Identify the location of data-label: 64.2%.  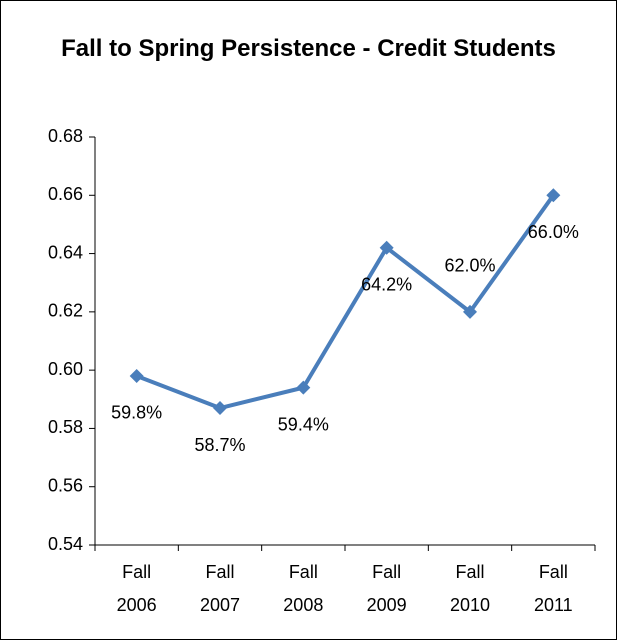
(386, 284).